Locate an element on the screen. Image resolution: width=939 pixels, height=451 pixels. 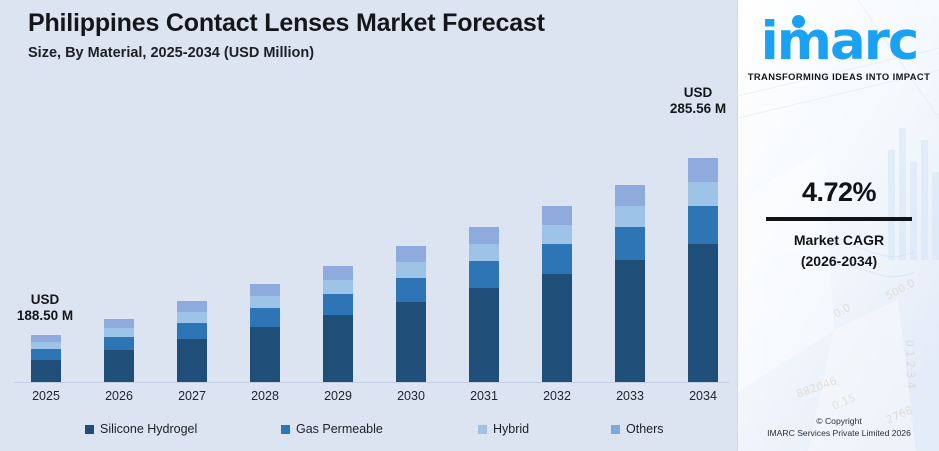
bar-segment-hybrid-2031 is located at coordinates (484, 252).